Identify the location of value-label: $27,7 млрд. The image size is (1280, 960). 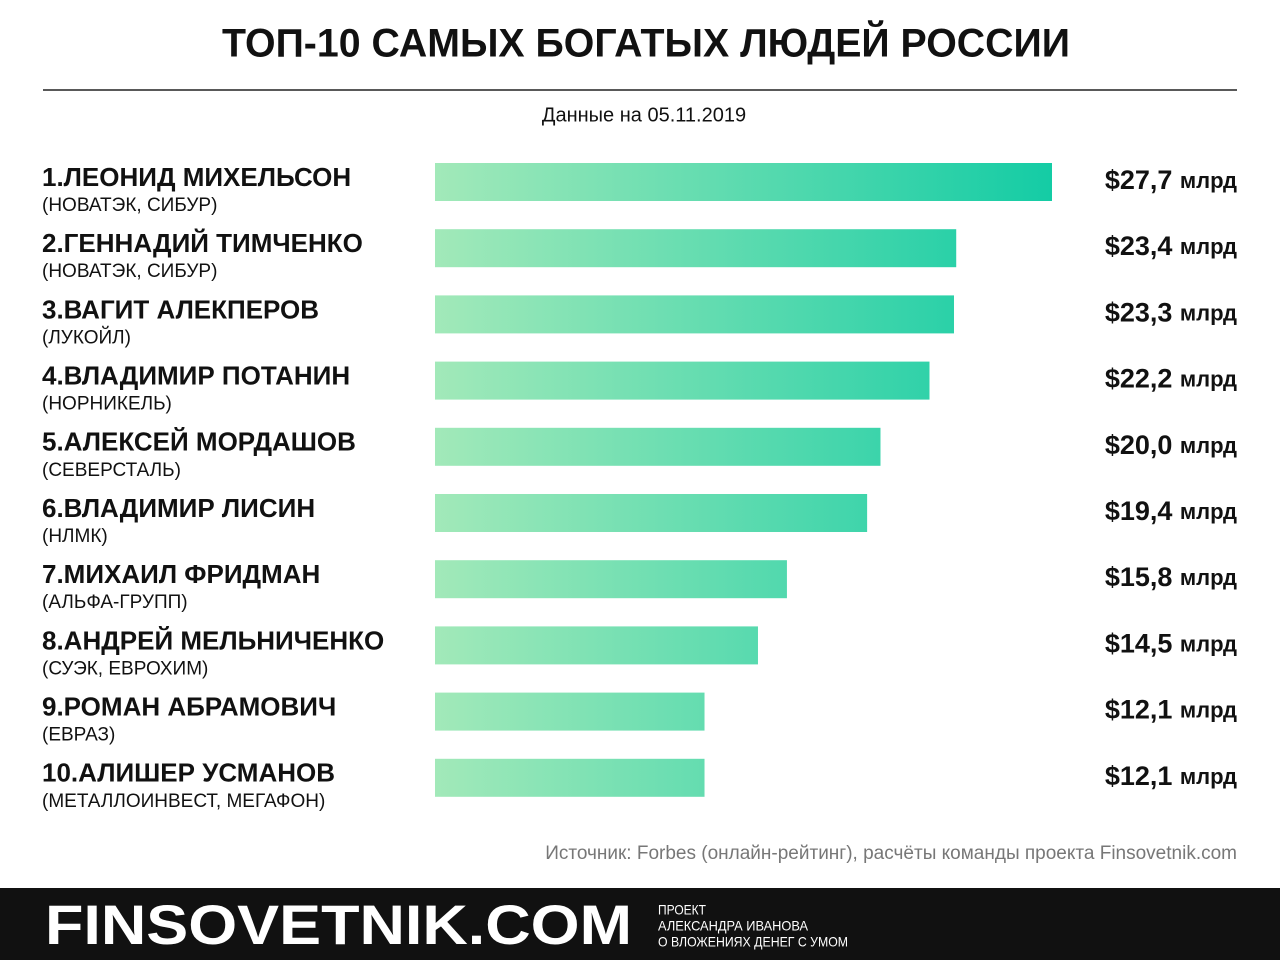
(1171, 180).